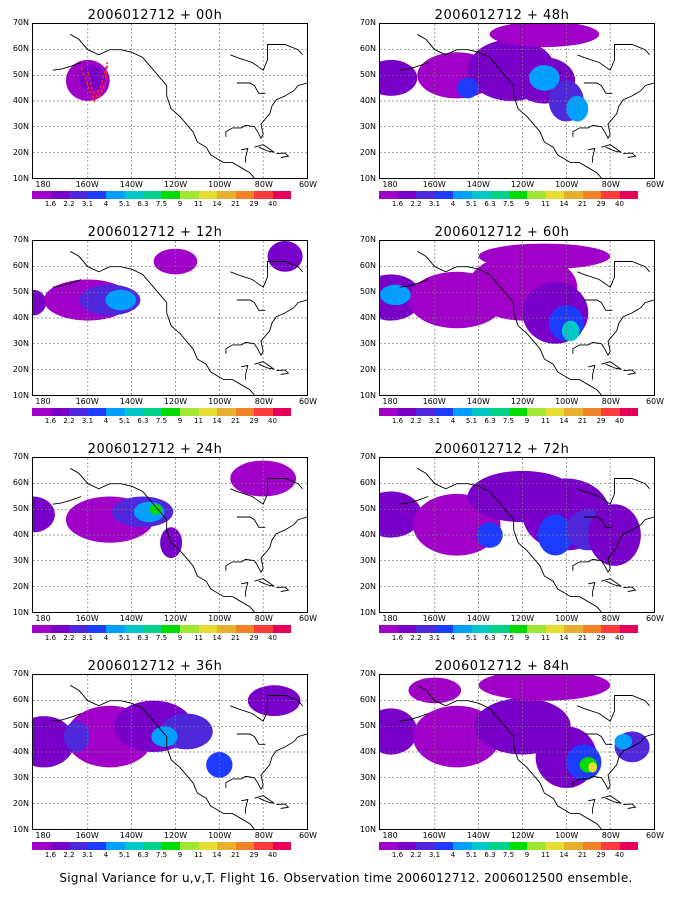 This screenshot has width=692, height=900. I want to click on longitude-label: 180, so click(390, 835).